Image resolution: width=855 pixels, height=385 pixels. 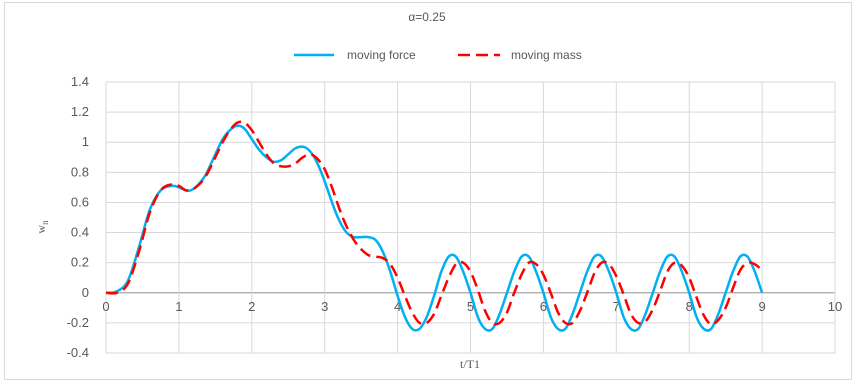 I want to click on x-tick-label: 2, so click(x=251, y=306).